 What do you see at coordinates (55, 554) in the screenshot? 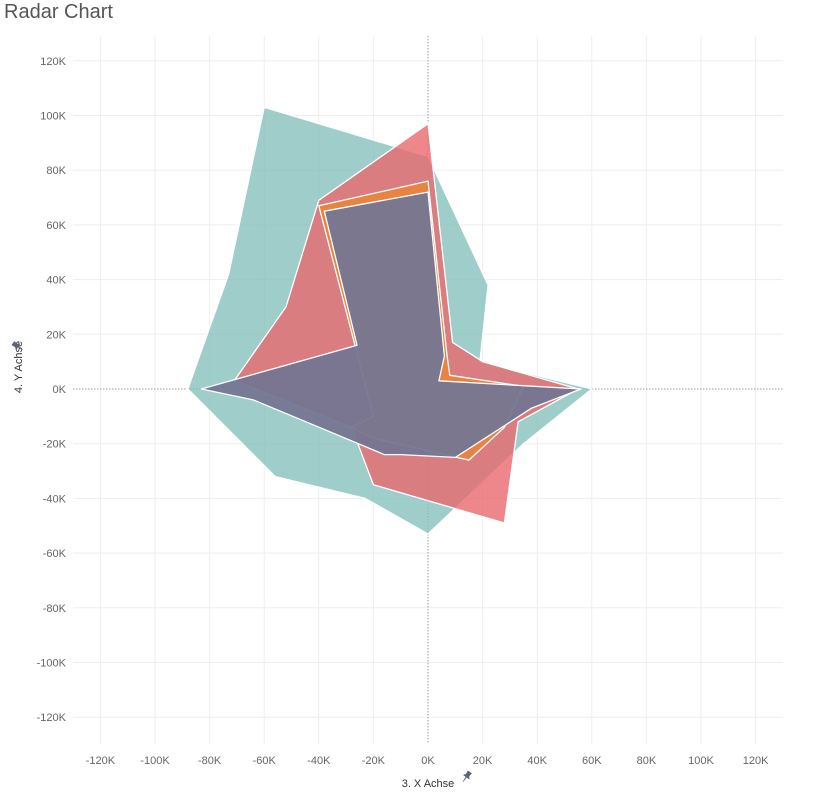
I see `y-tick-label: -60K` at bounding box center [55, 554].